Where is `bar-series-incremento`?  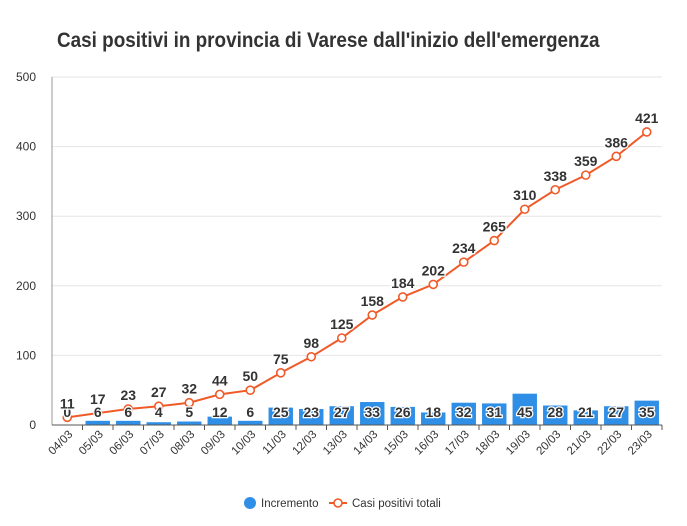 bar-series-incremento is located at coordinates (372, 409).